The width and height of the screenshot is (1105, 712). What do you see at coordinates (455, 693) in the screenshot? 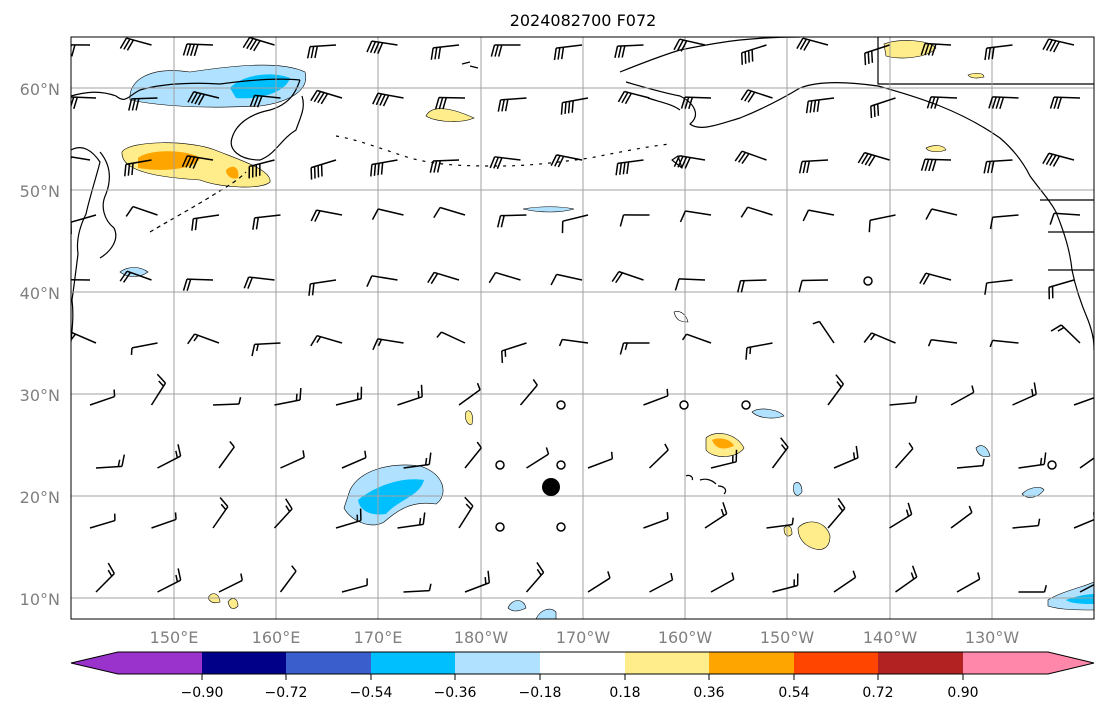
I see `colorbar-label: −0.36` at bounding box center [455, 693].